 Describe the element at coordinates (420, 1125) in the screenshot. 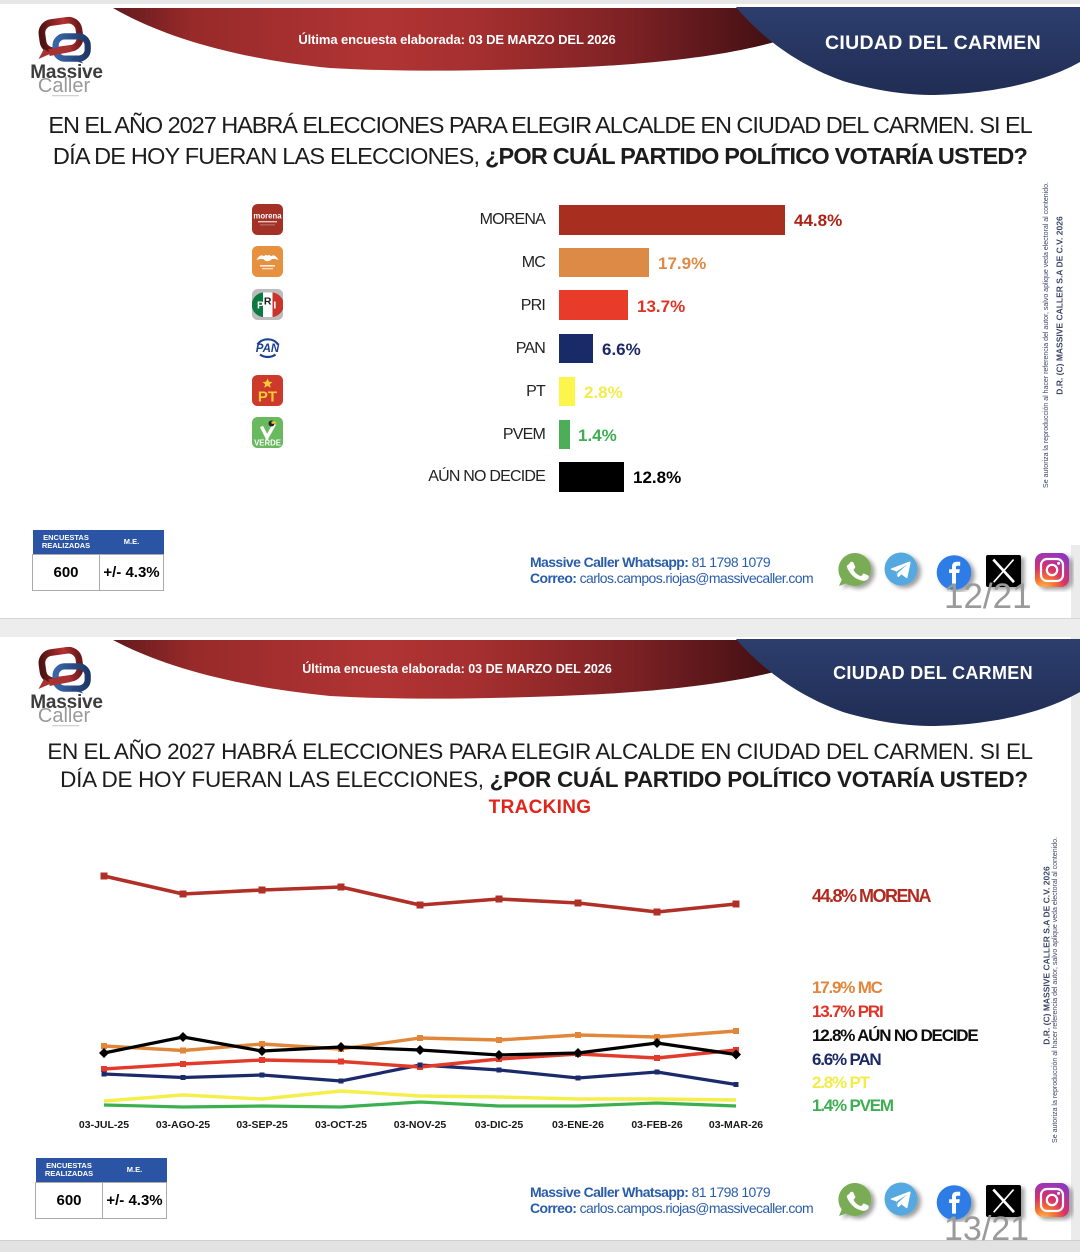

I see `svg-text: 03-NOV-25` at that location.